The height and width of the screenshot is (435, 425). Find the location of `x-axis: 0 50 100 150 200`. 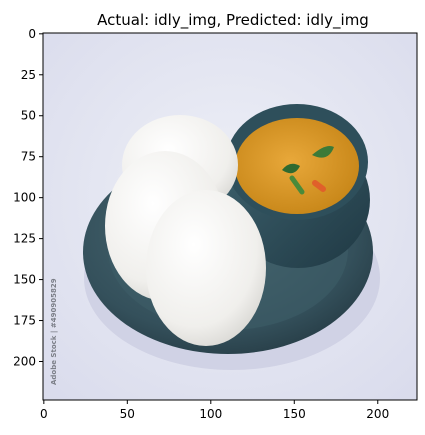

x-axis: 0 50 100 150 200 is located at coordinates (214, 410).